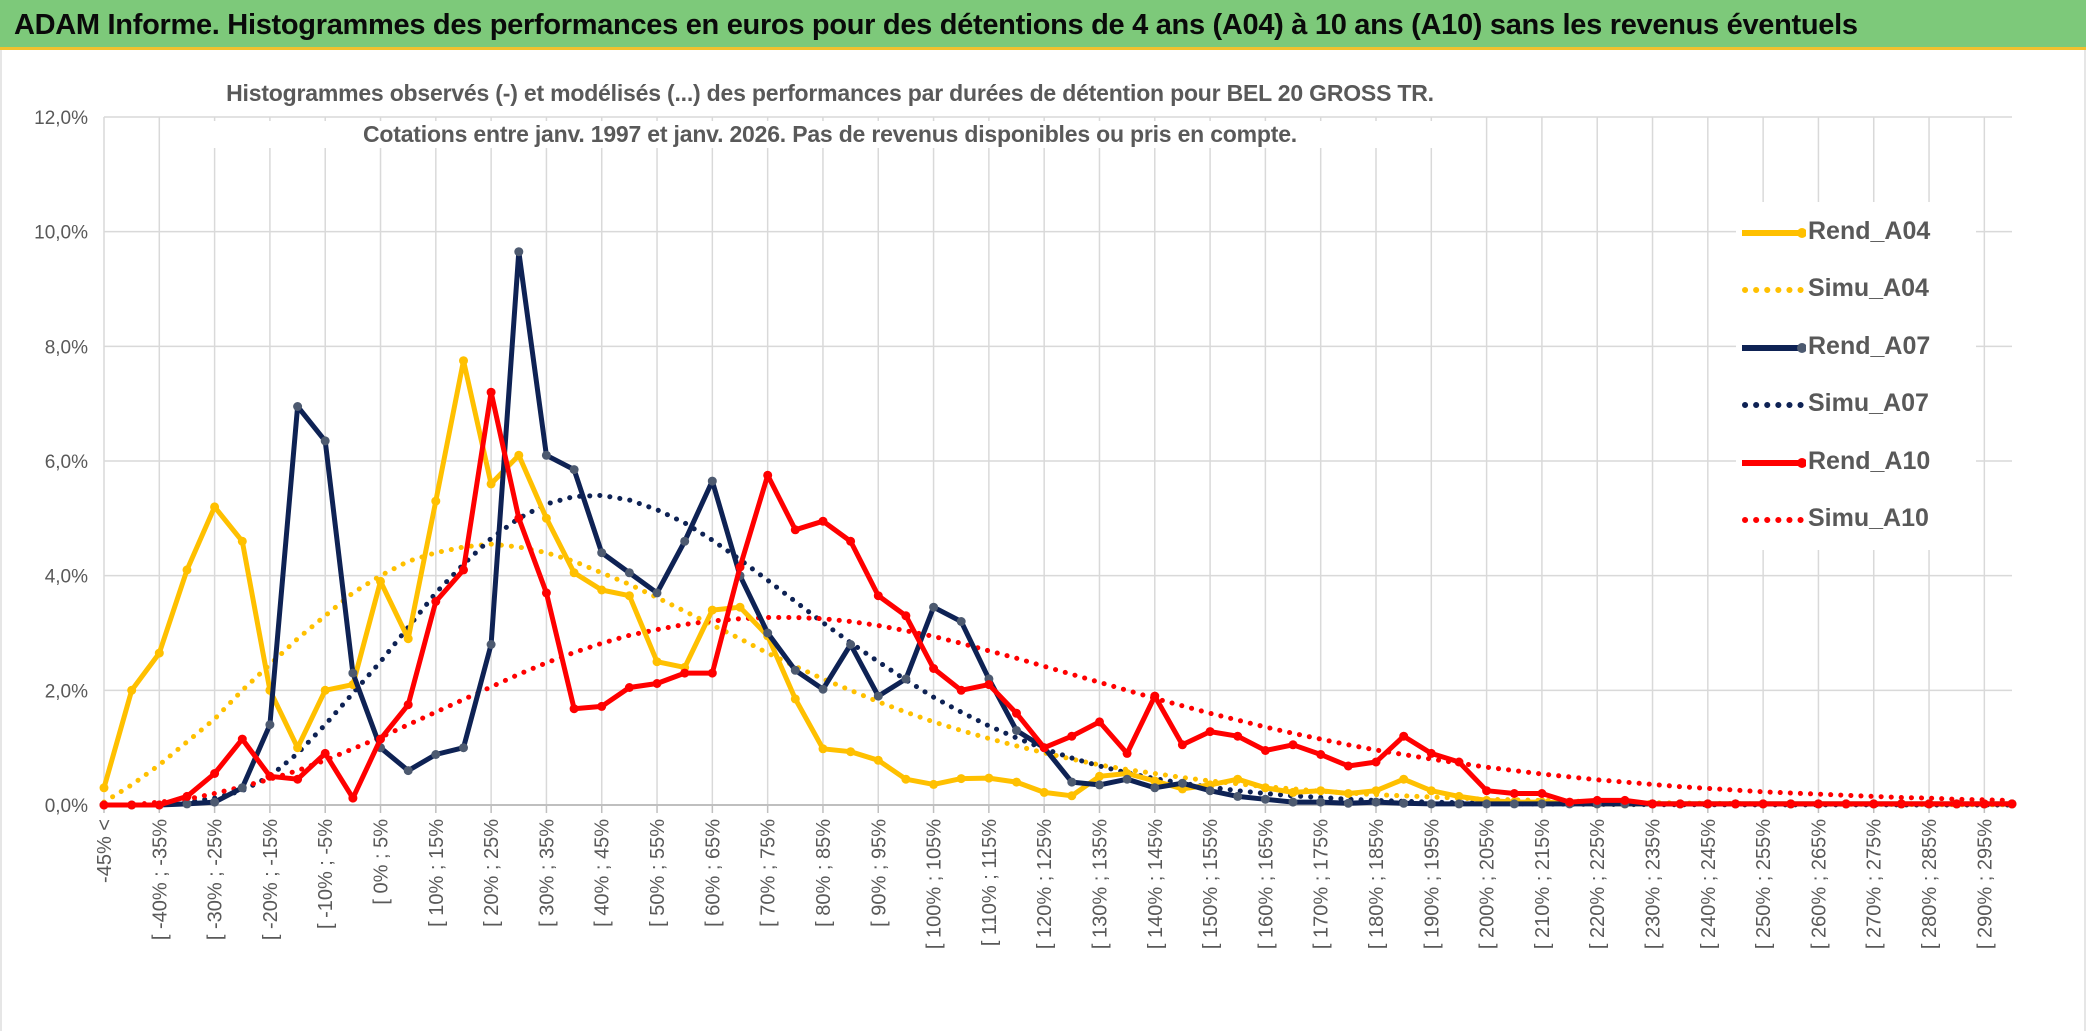  I want to click on x-tick-label: [ 30% ; 35%, so click(547, 873).